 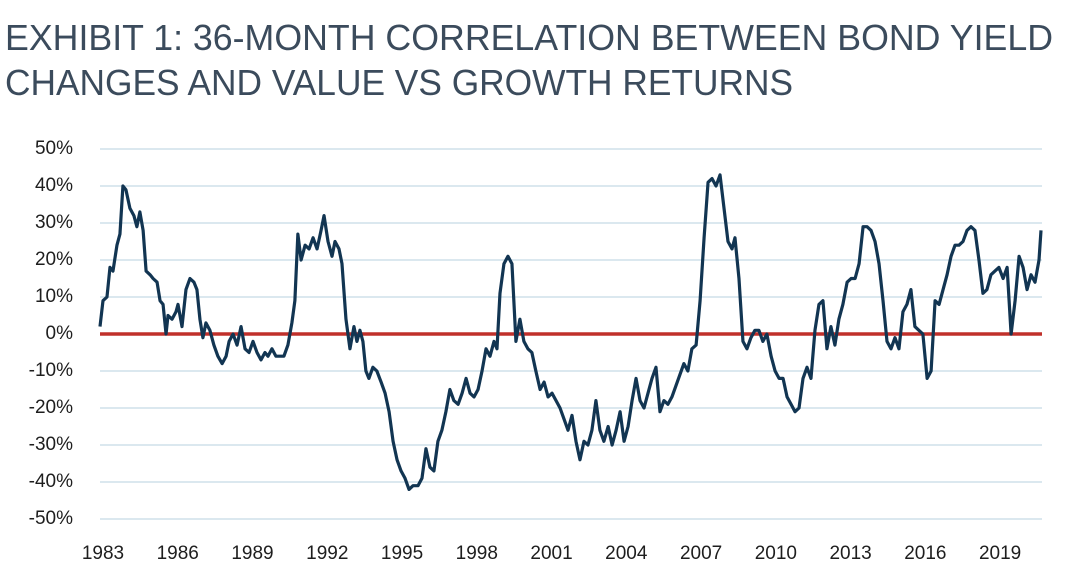 What do you see at coordinates (776, 553) in the screenshot?
I see `x-tick-label: 2010` at bounding box center [776, 553].